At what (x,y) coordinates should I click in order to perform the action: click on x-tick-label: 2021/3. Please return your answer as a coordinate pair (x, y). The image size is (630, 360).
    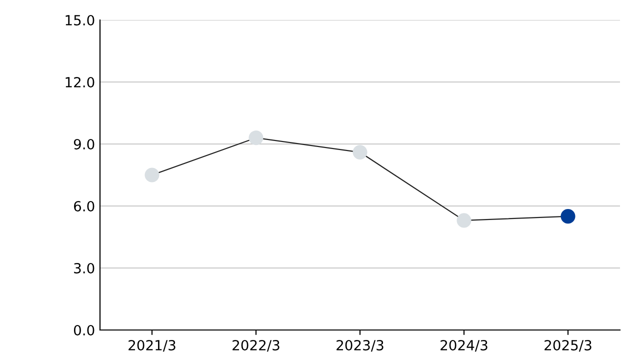
    Looking at the image, I should click on (152, 346).